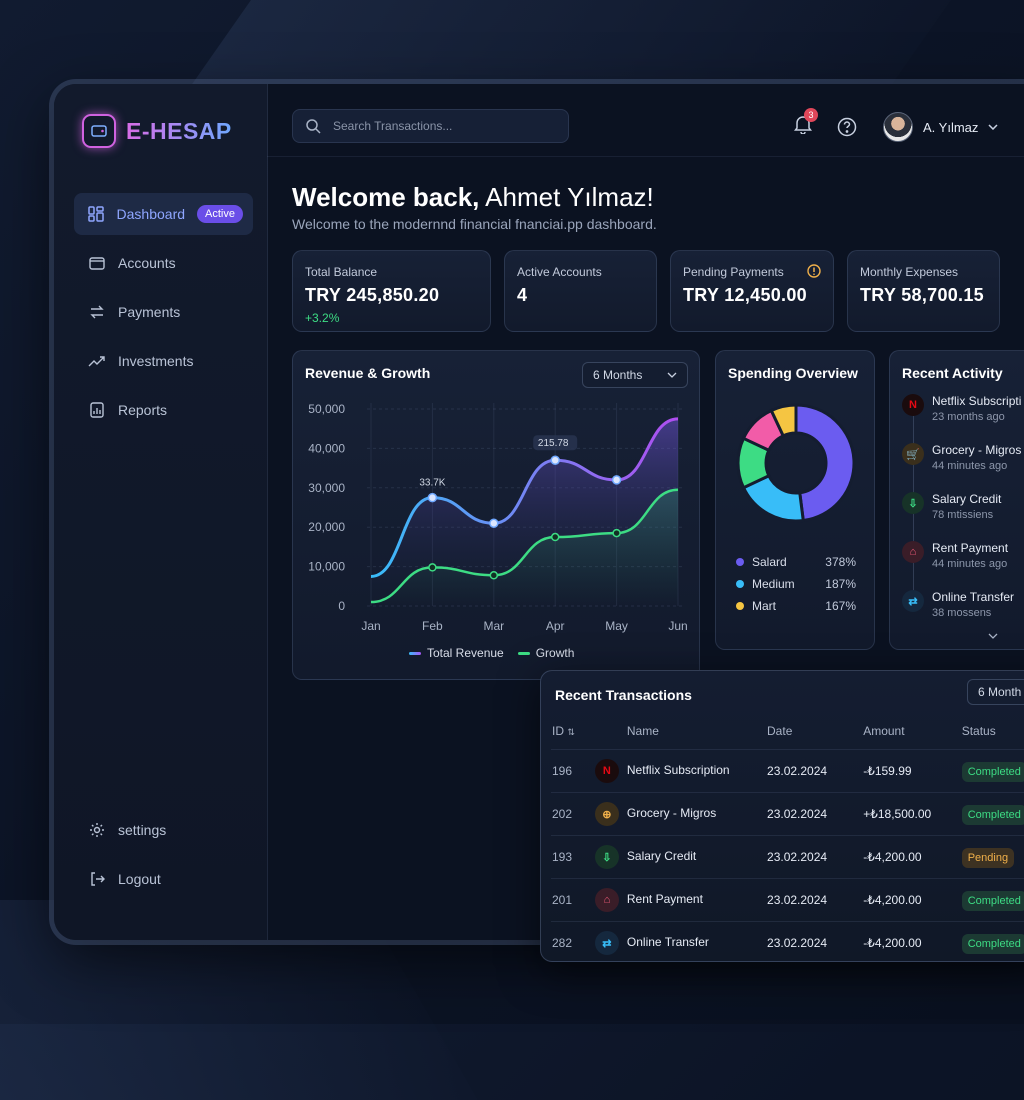  I want to click on stat-card-monthly-expenses: Monthly Expenses TRY 58,700.15, so click(923, 291).